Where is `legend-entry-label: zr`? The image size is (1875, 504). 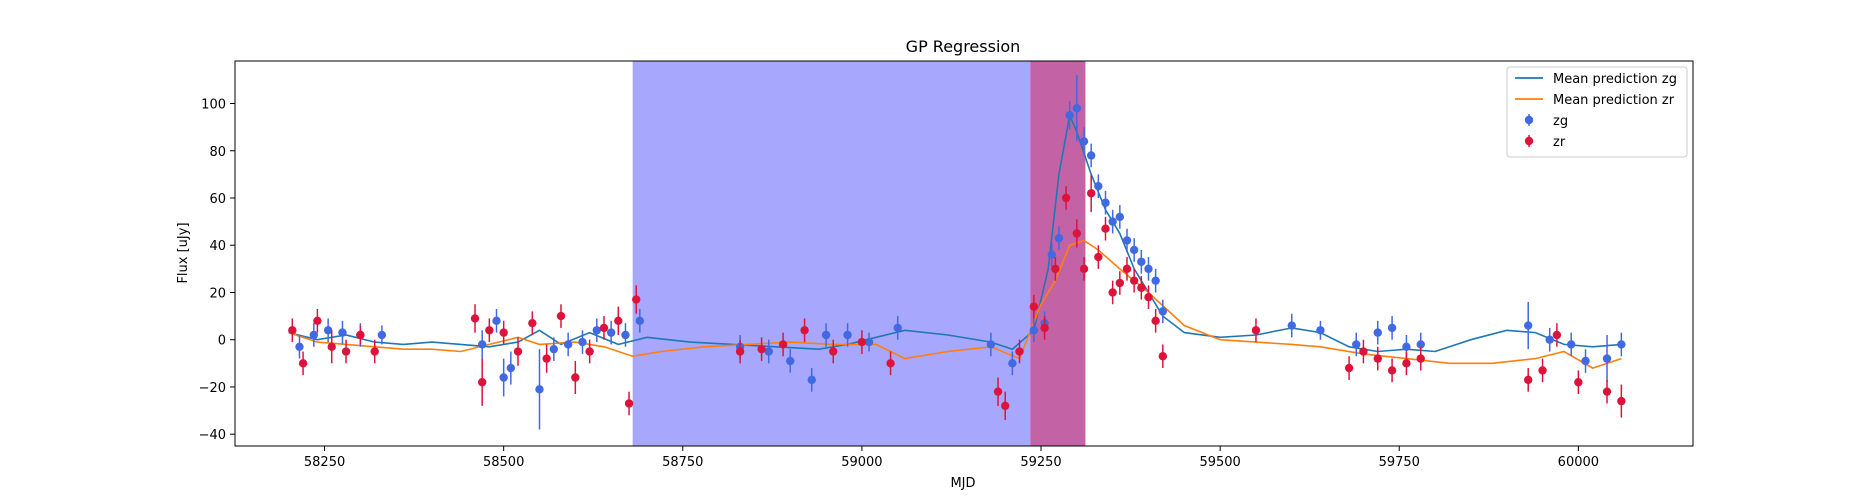 legend-entry-label: zr is located at coordinates (1559, 142).